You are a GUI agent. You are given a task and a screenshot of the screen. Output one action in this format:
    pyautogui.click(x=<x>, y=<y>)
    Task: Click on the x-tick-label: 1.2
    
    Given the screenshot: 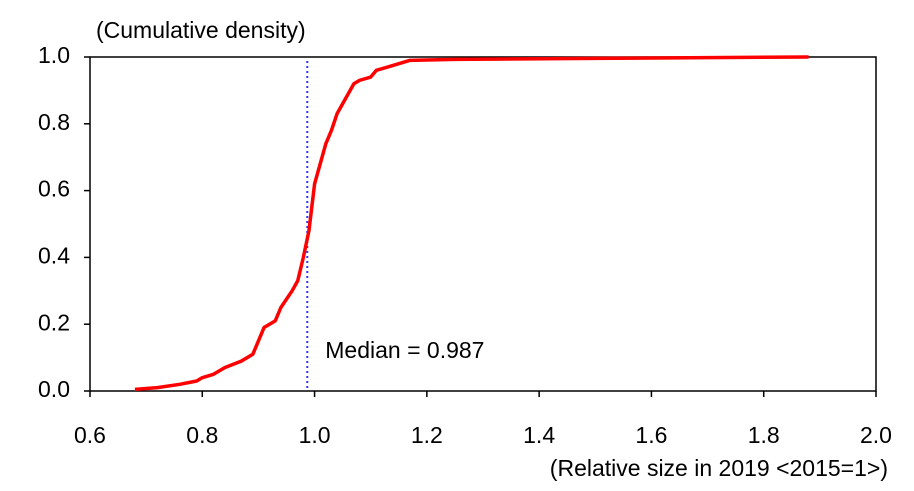 What is the action you would take?
    pyautogui.click(x=427, y=435)
    